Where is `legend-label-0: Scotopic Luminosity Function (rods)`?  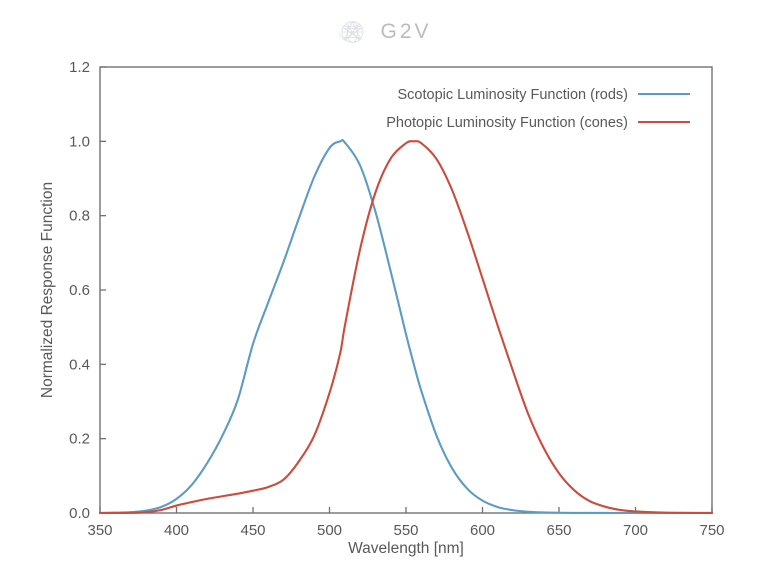
legend-label-0: Scotopic Luminosity Function (rods) is located at coordinates (513, 95).